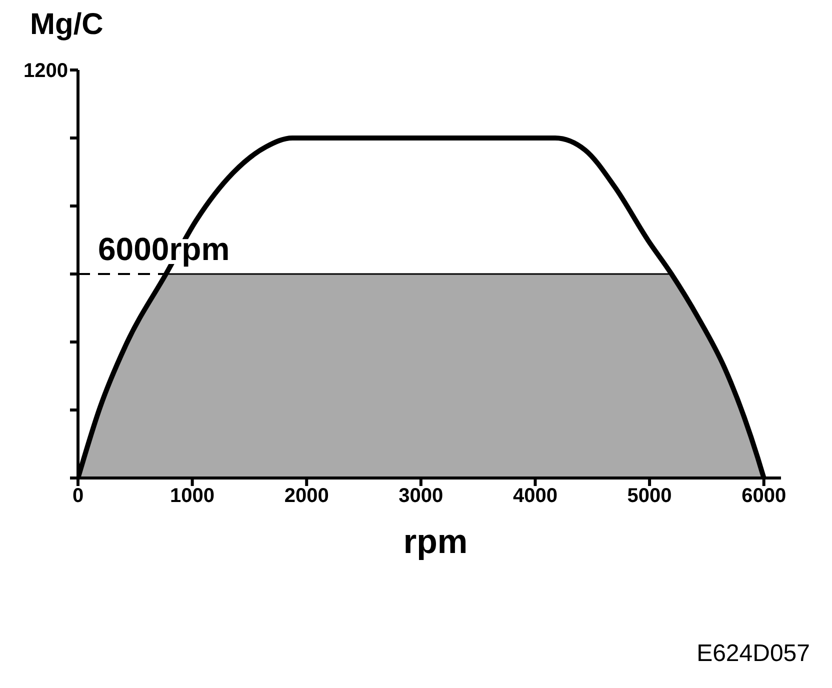 This screenshot has width=832, height=688. I want to click on x-tick-label: 0, so click(78, 496).